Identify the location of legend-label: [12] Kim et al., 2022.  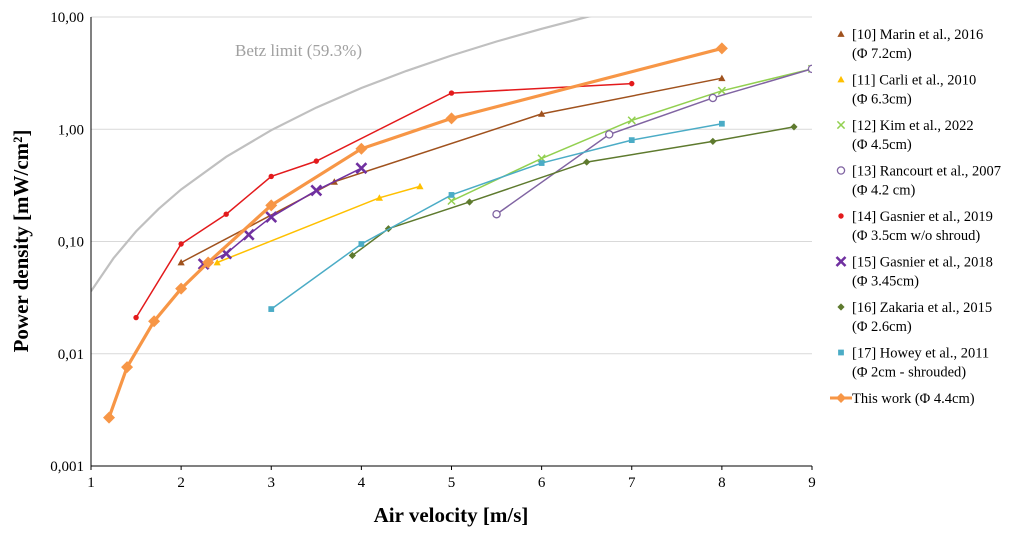
(913, 126).